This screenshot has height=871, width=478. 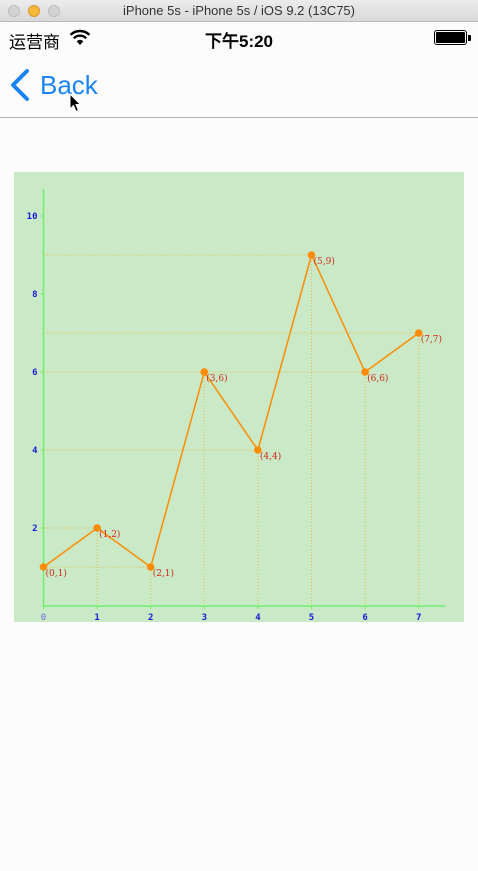 I want to click on y-tick-label: 2, so click(x=34, y=529).